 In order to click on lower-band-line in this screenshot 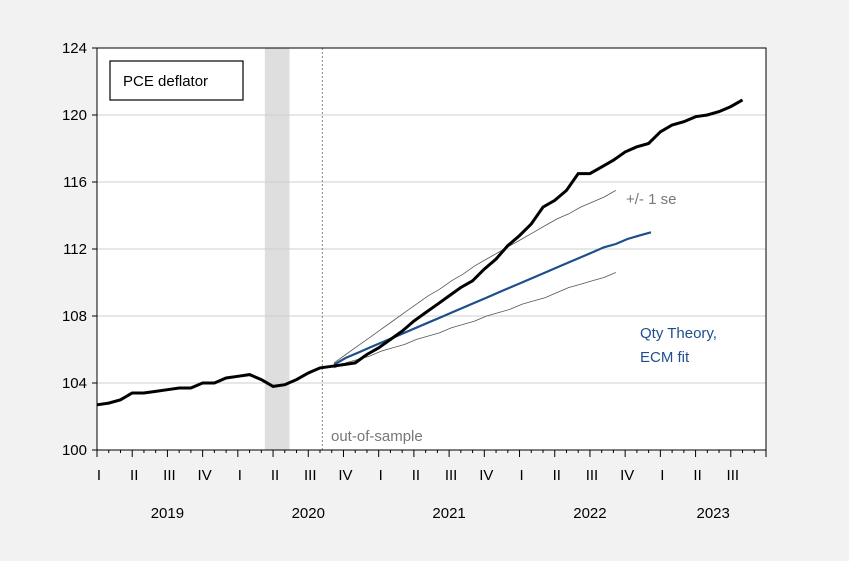, I will do `click(474, 320)`.